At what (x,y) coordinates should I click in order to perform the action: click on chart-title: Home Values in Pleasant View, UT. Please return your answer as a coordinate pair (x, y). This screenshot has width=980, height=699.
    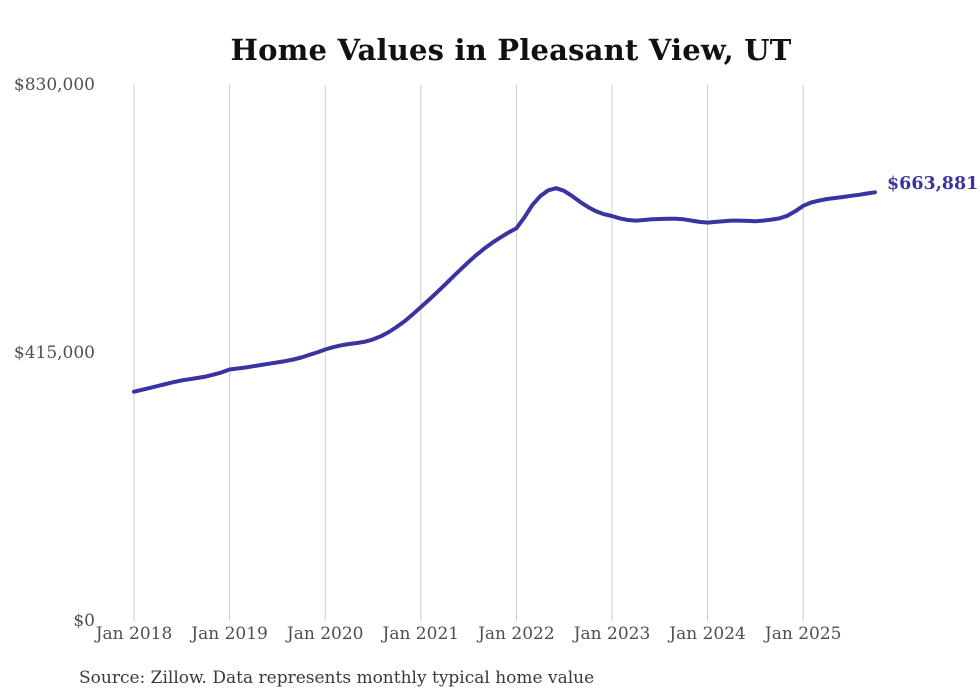
    Looking at the image, I should click on (511, 50).